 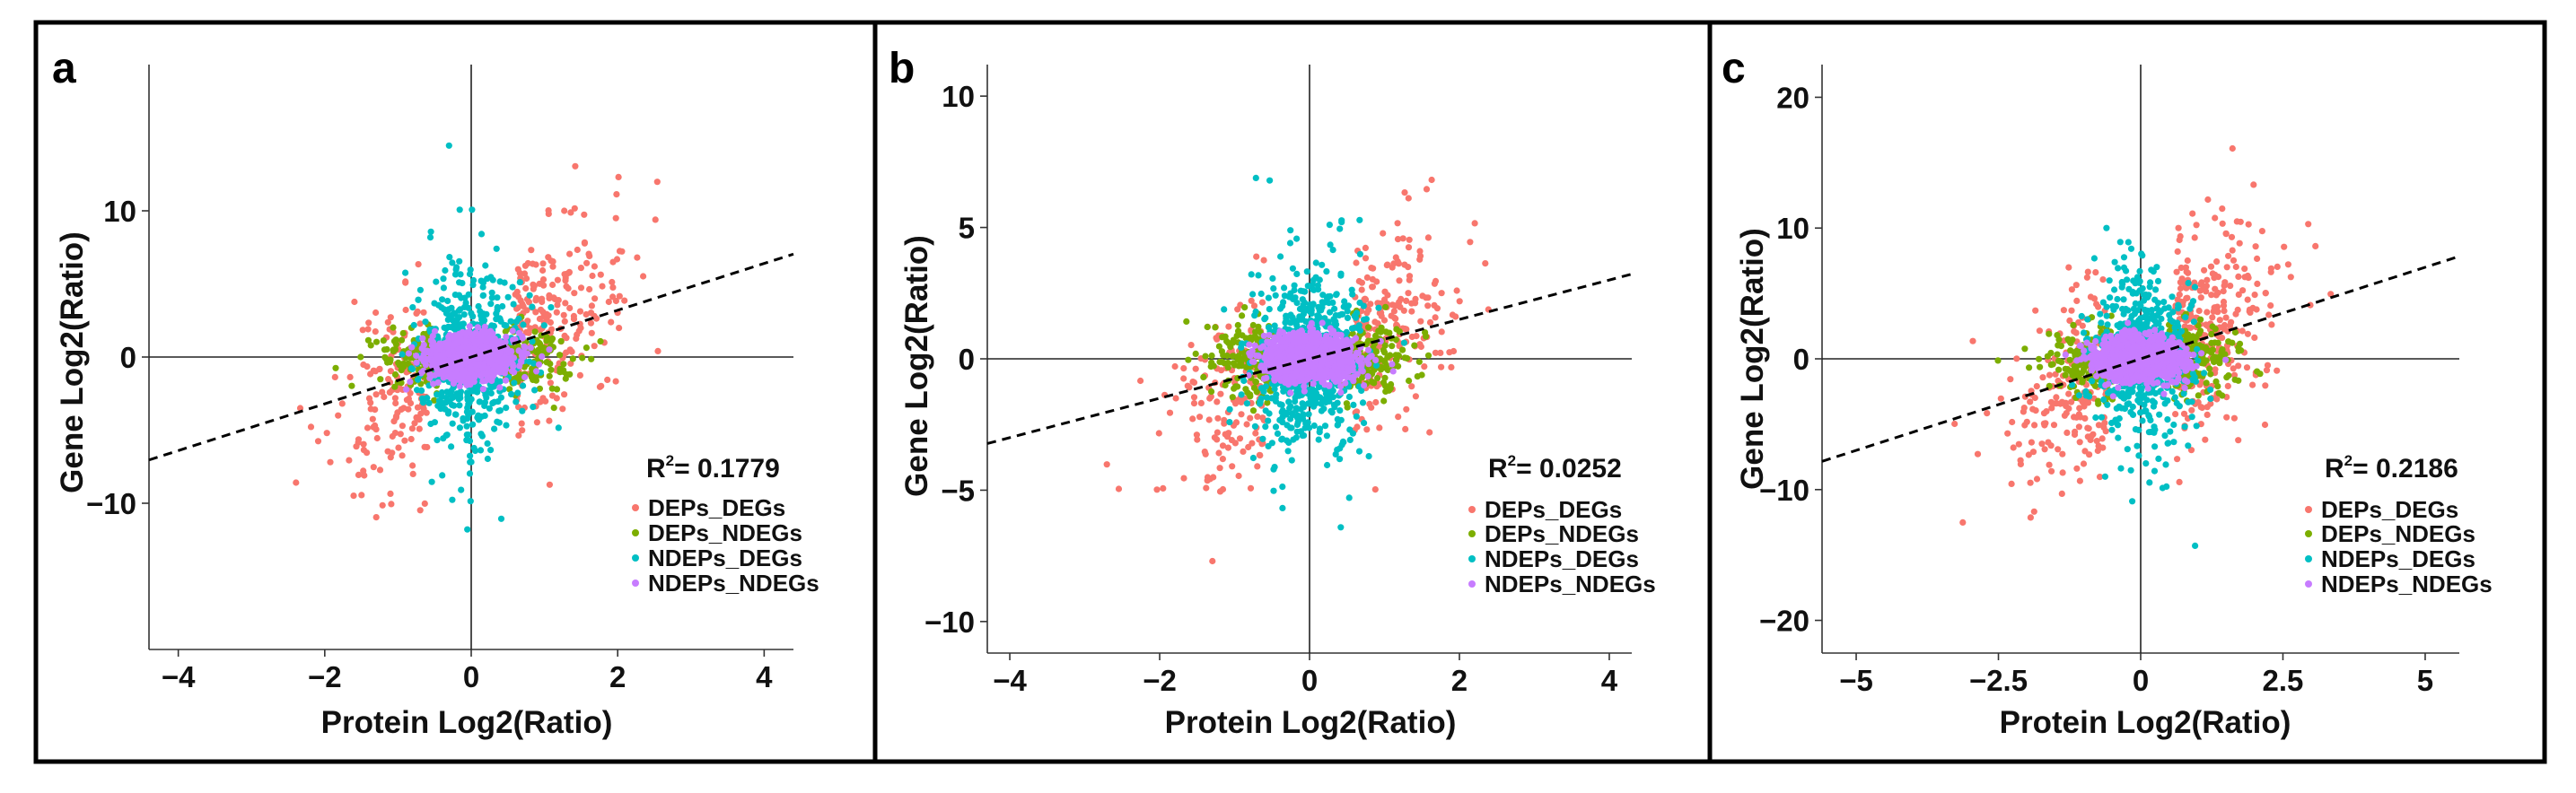 I want to click on panel-b-x-tick-label: 4, so click(x=1609, y=680).